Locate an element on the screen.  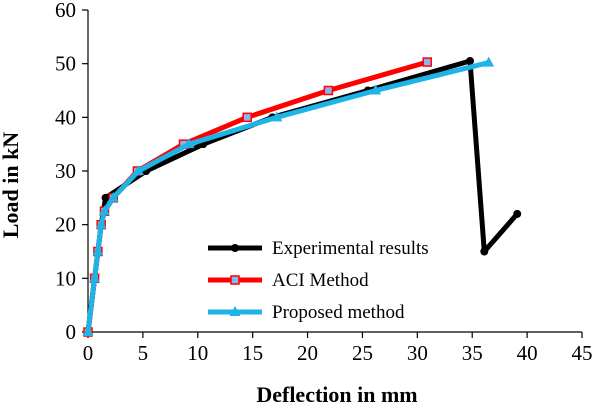
legend-entry: Experimental results is located at coordinates (318, 248).